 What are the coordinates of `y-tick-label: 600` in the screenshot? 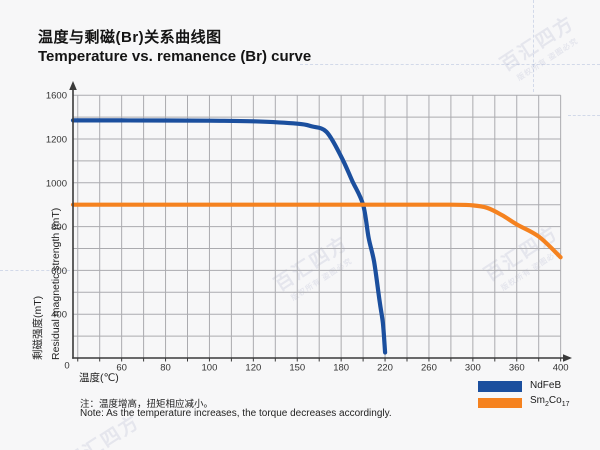 It's located at (59, 271).